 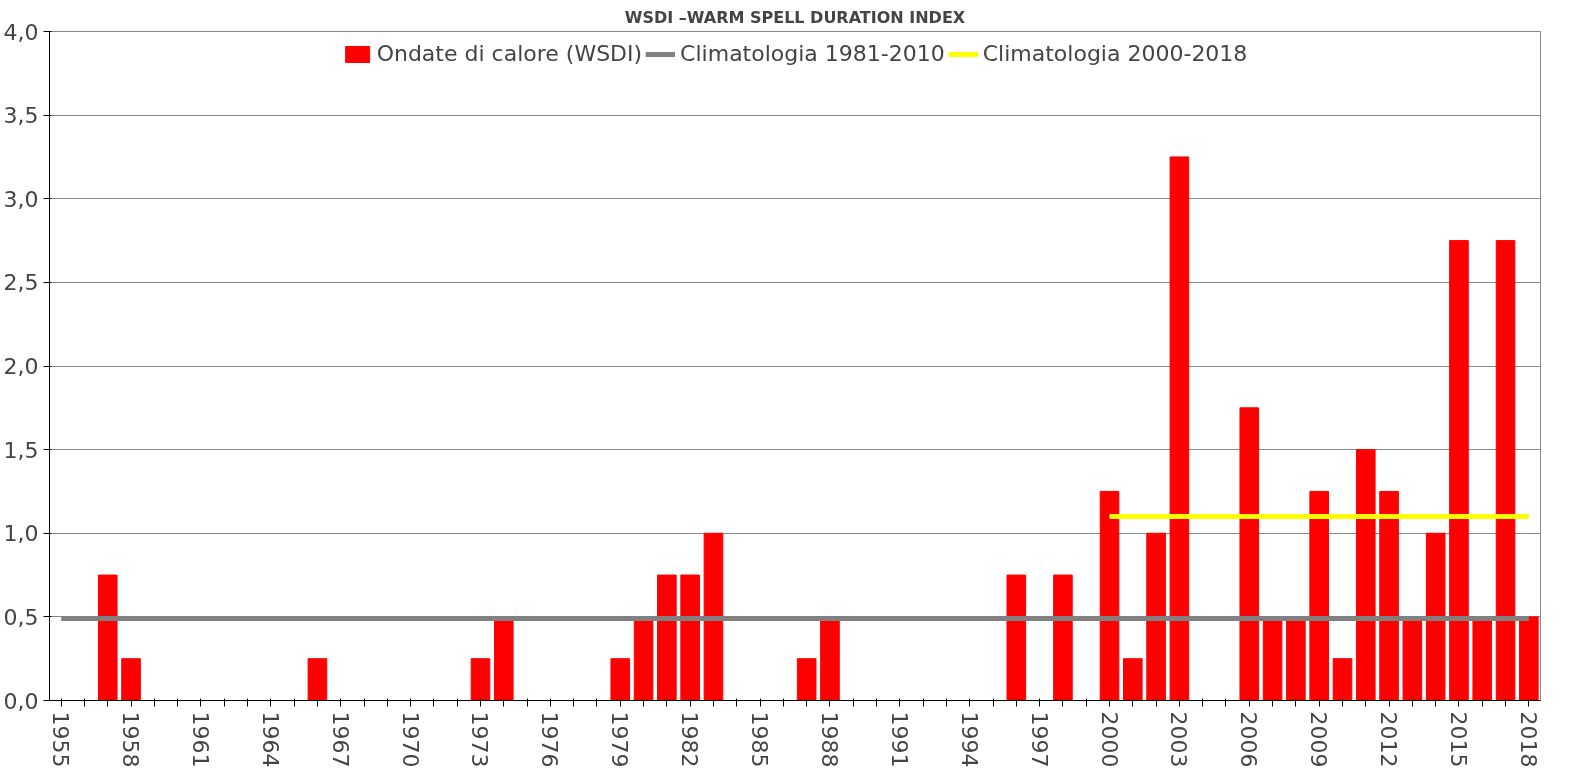 I want to click on x-tick-label: 1979, so click(x=620, y=739).